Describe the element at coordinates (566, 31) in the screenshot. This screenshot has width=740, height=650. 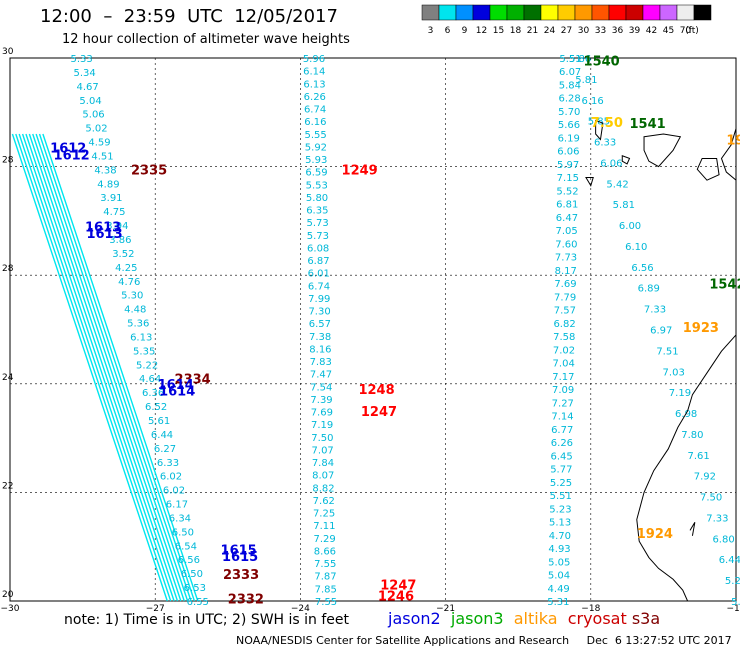
I see `legend-label: 27` at that location.